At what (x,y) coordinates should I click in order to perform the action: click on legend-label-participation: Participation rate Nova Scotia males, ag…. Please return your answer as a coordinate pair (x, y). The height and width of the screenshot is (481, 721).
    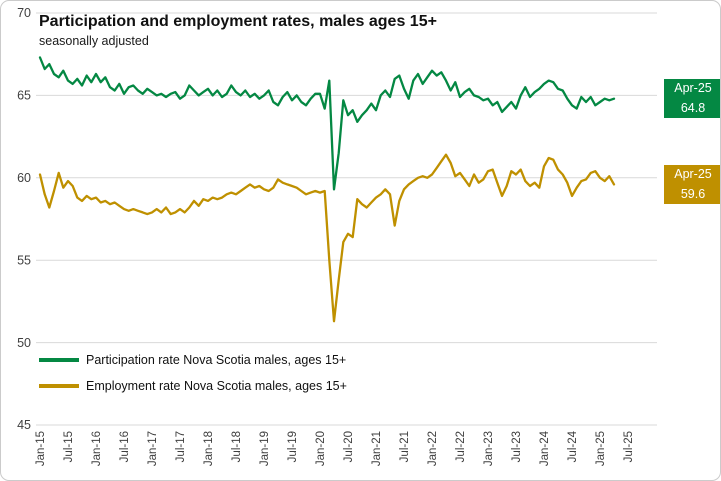
    Looking at the image, I should click on (216, 360).